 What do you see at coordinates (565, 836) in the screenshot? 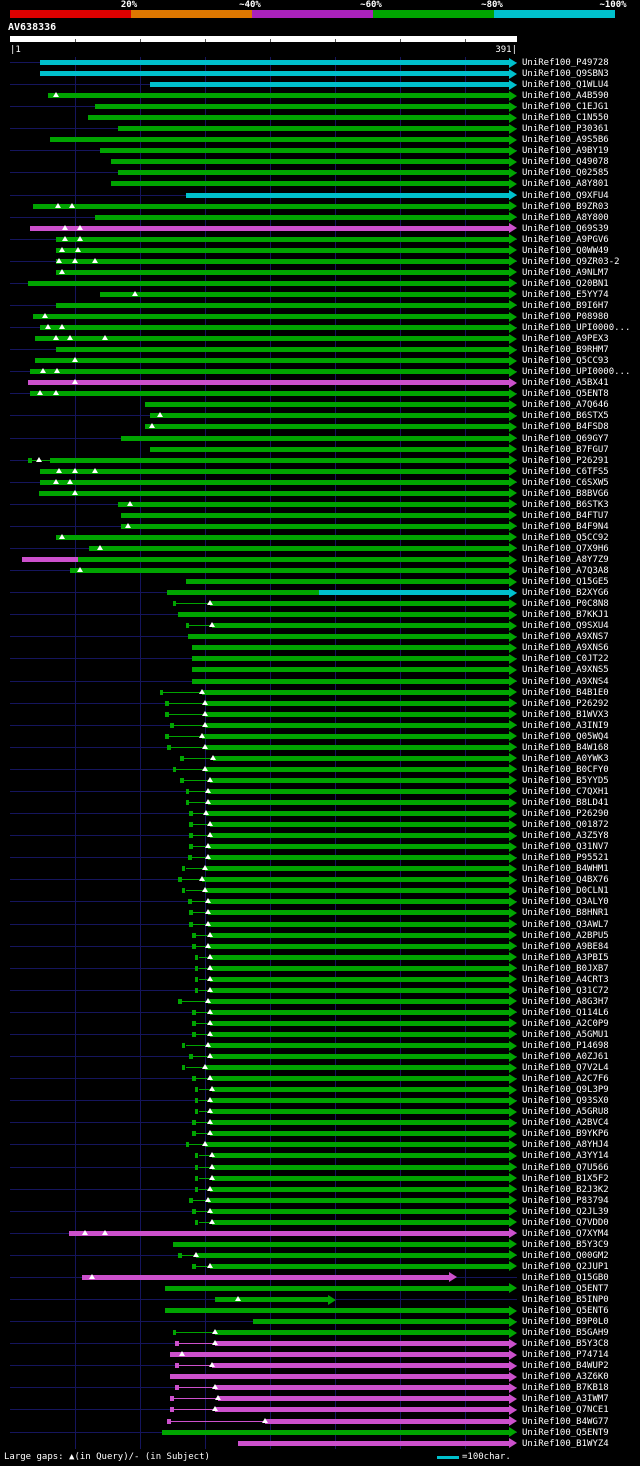
I see `hit-label: UniRef100_A3Z5Y8` at bounding box center [565, 836].